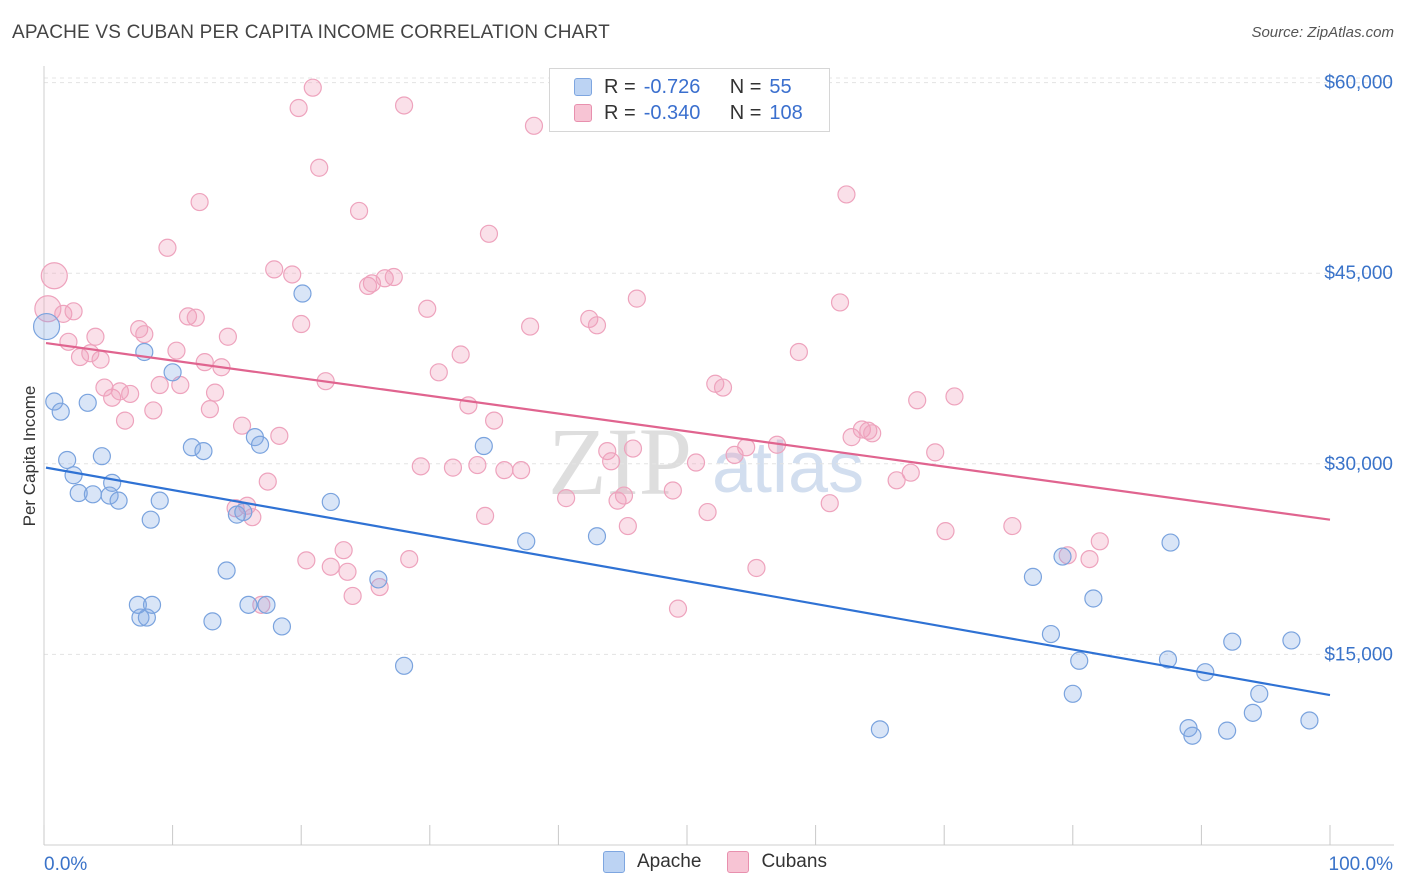 Image resolution: width=1406 pixels, height=892 pixels. I want to click on legend-item-apache: Apache, so click(652, 862).